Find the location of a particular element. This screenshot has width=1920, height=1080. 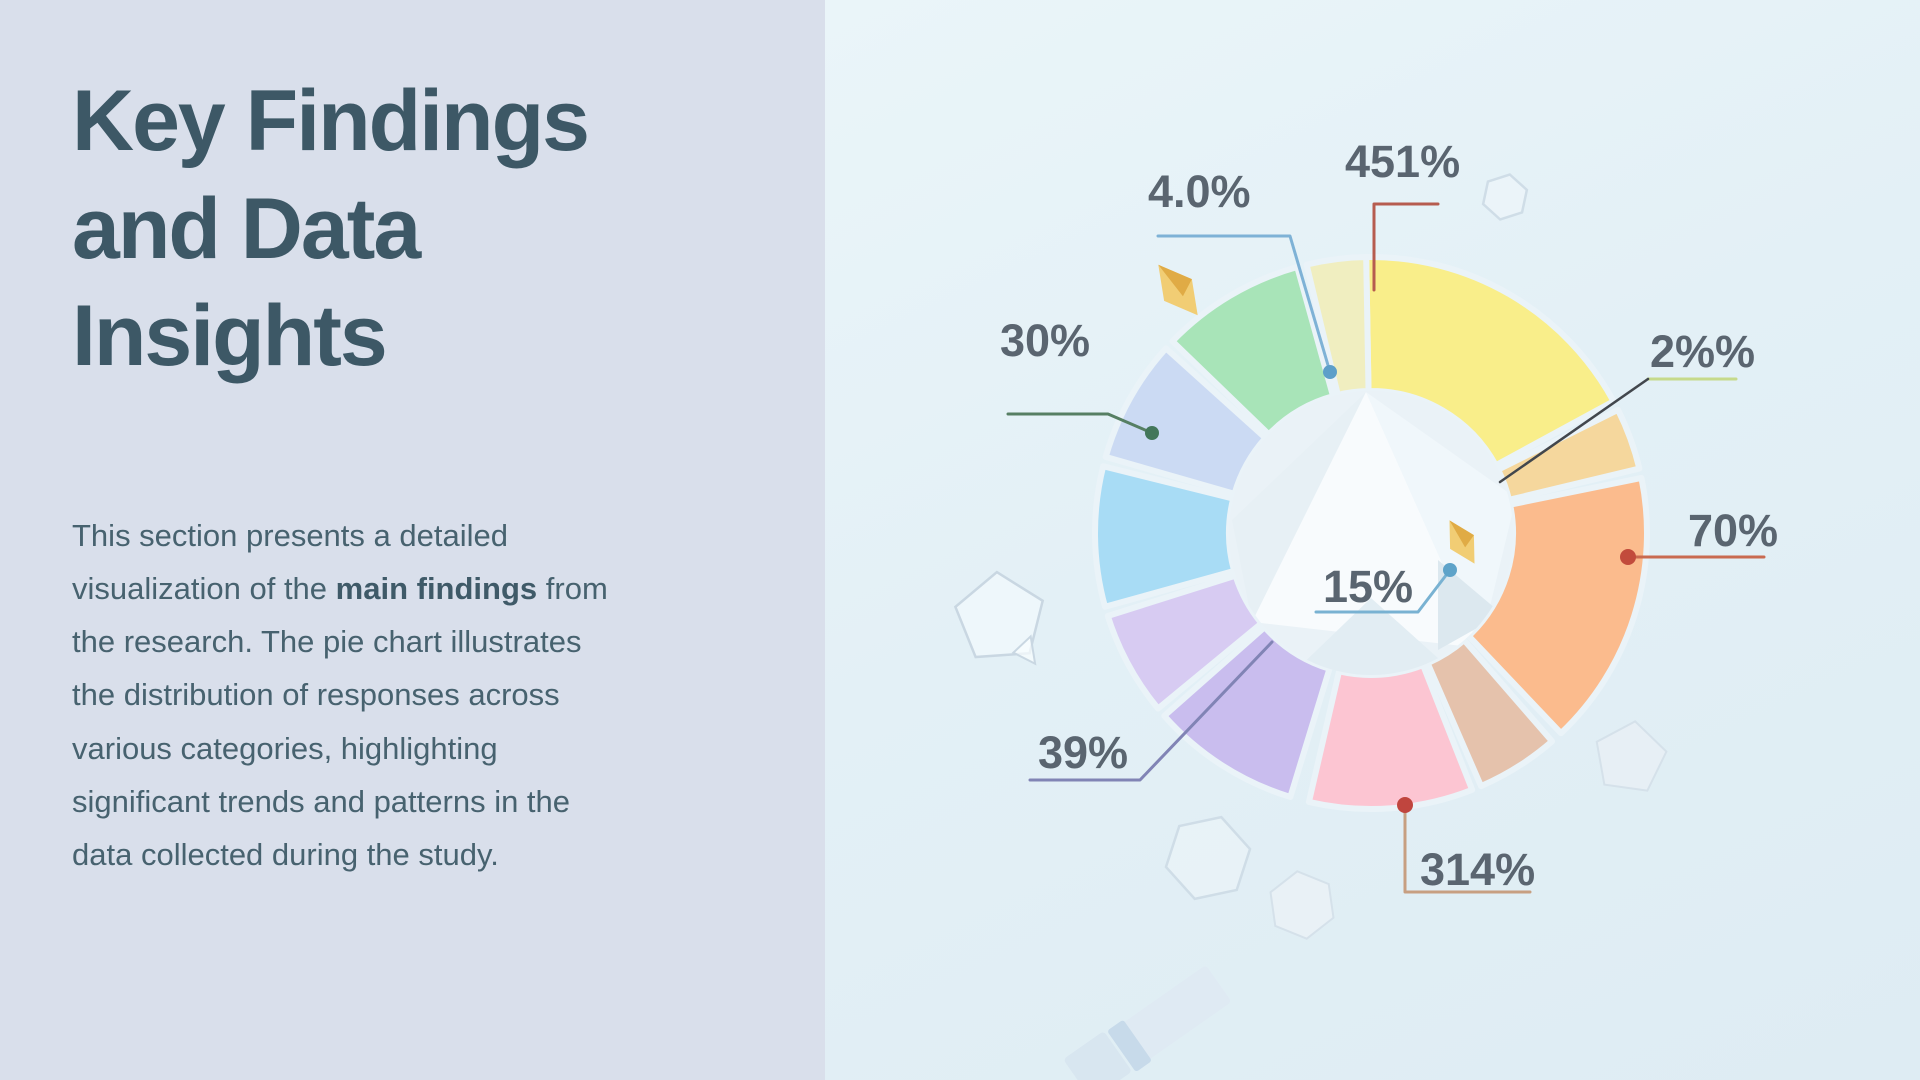

page-title: Key Findings and Data Insights is located at coordinates (331, 228).